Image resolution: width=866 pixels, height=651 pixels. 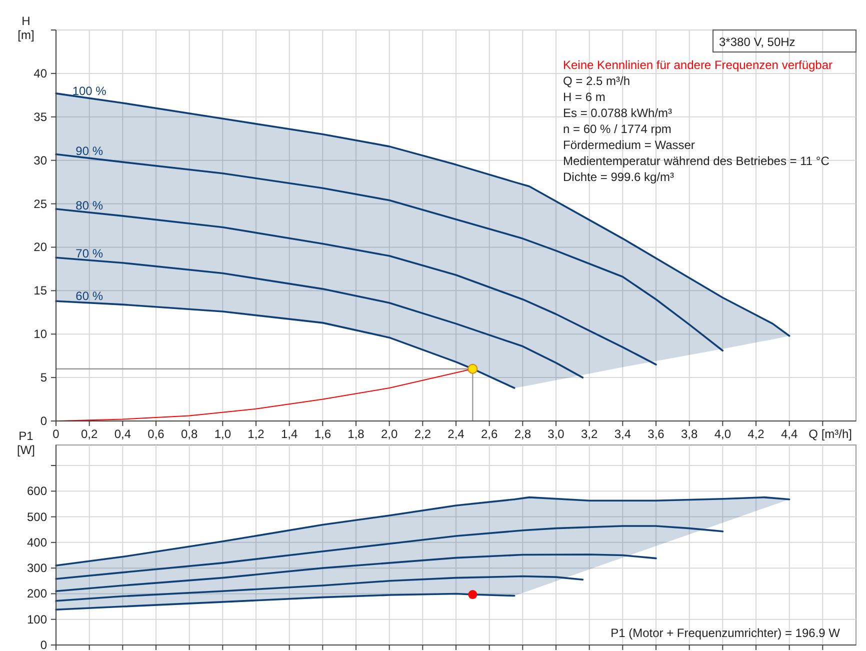 I want to click on x-tick-label: 4,4, so click(x=789, y=434).